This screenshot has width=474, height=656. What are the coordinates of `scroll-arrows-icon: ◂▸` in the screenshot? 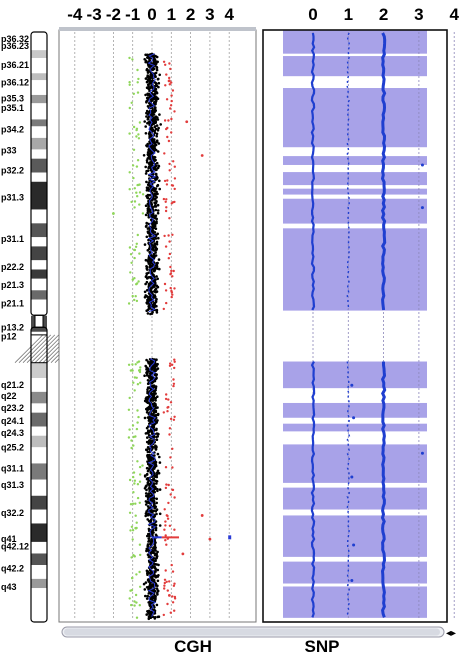 It's located at (451, 633).